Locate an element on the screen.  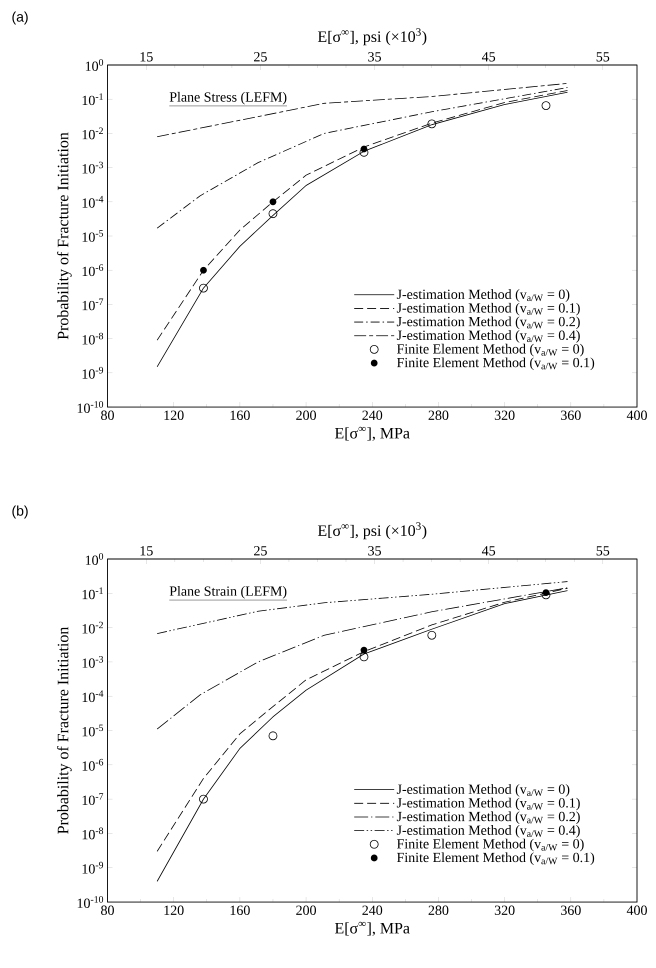
annotation: Plane Strain (LEFM) is located at coordinates (228, 592).